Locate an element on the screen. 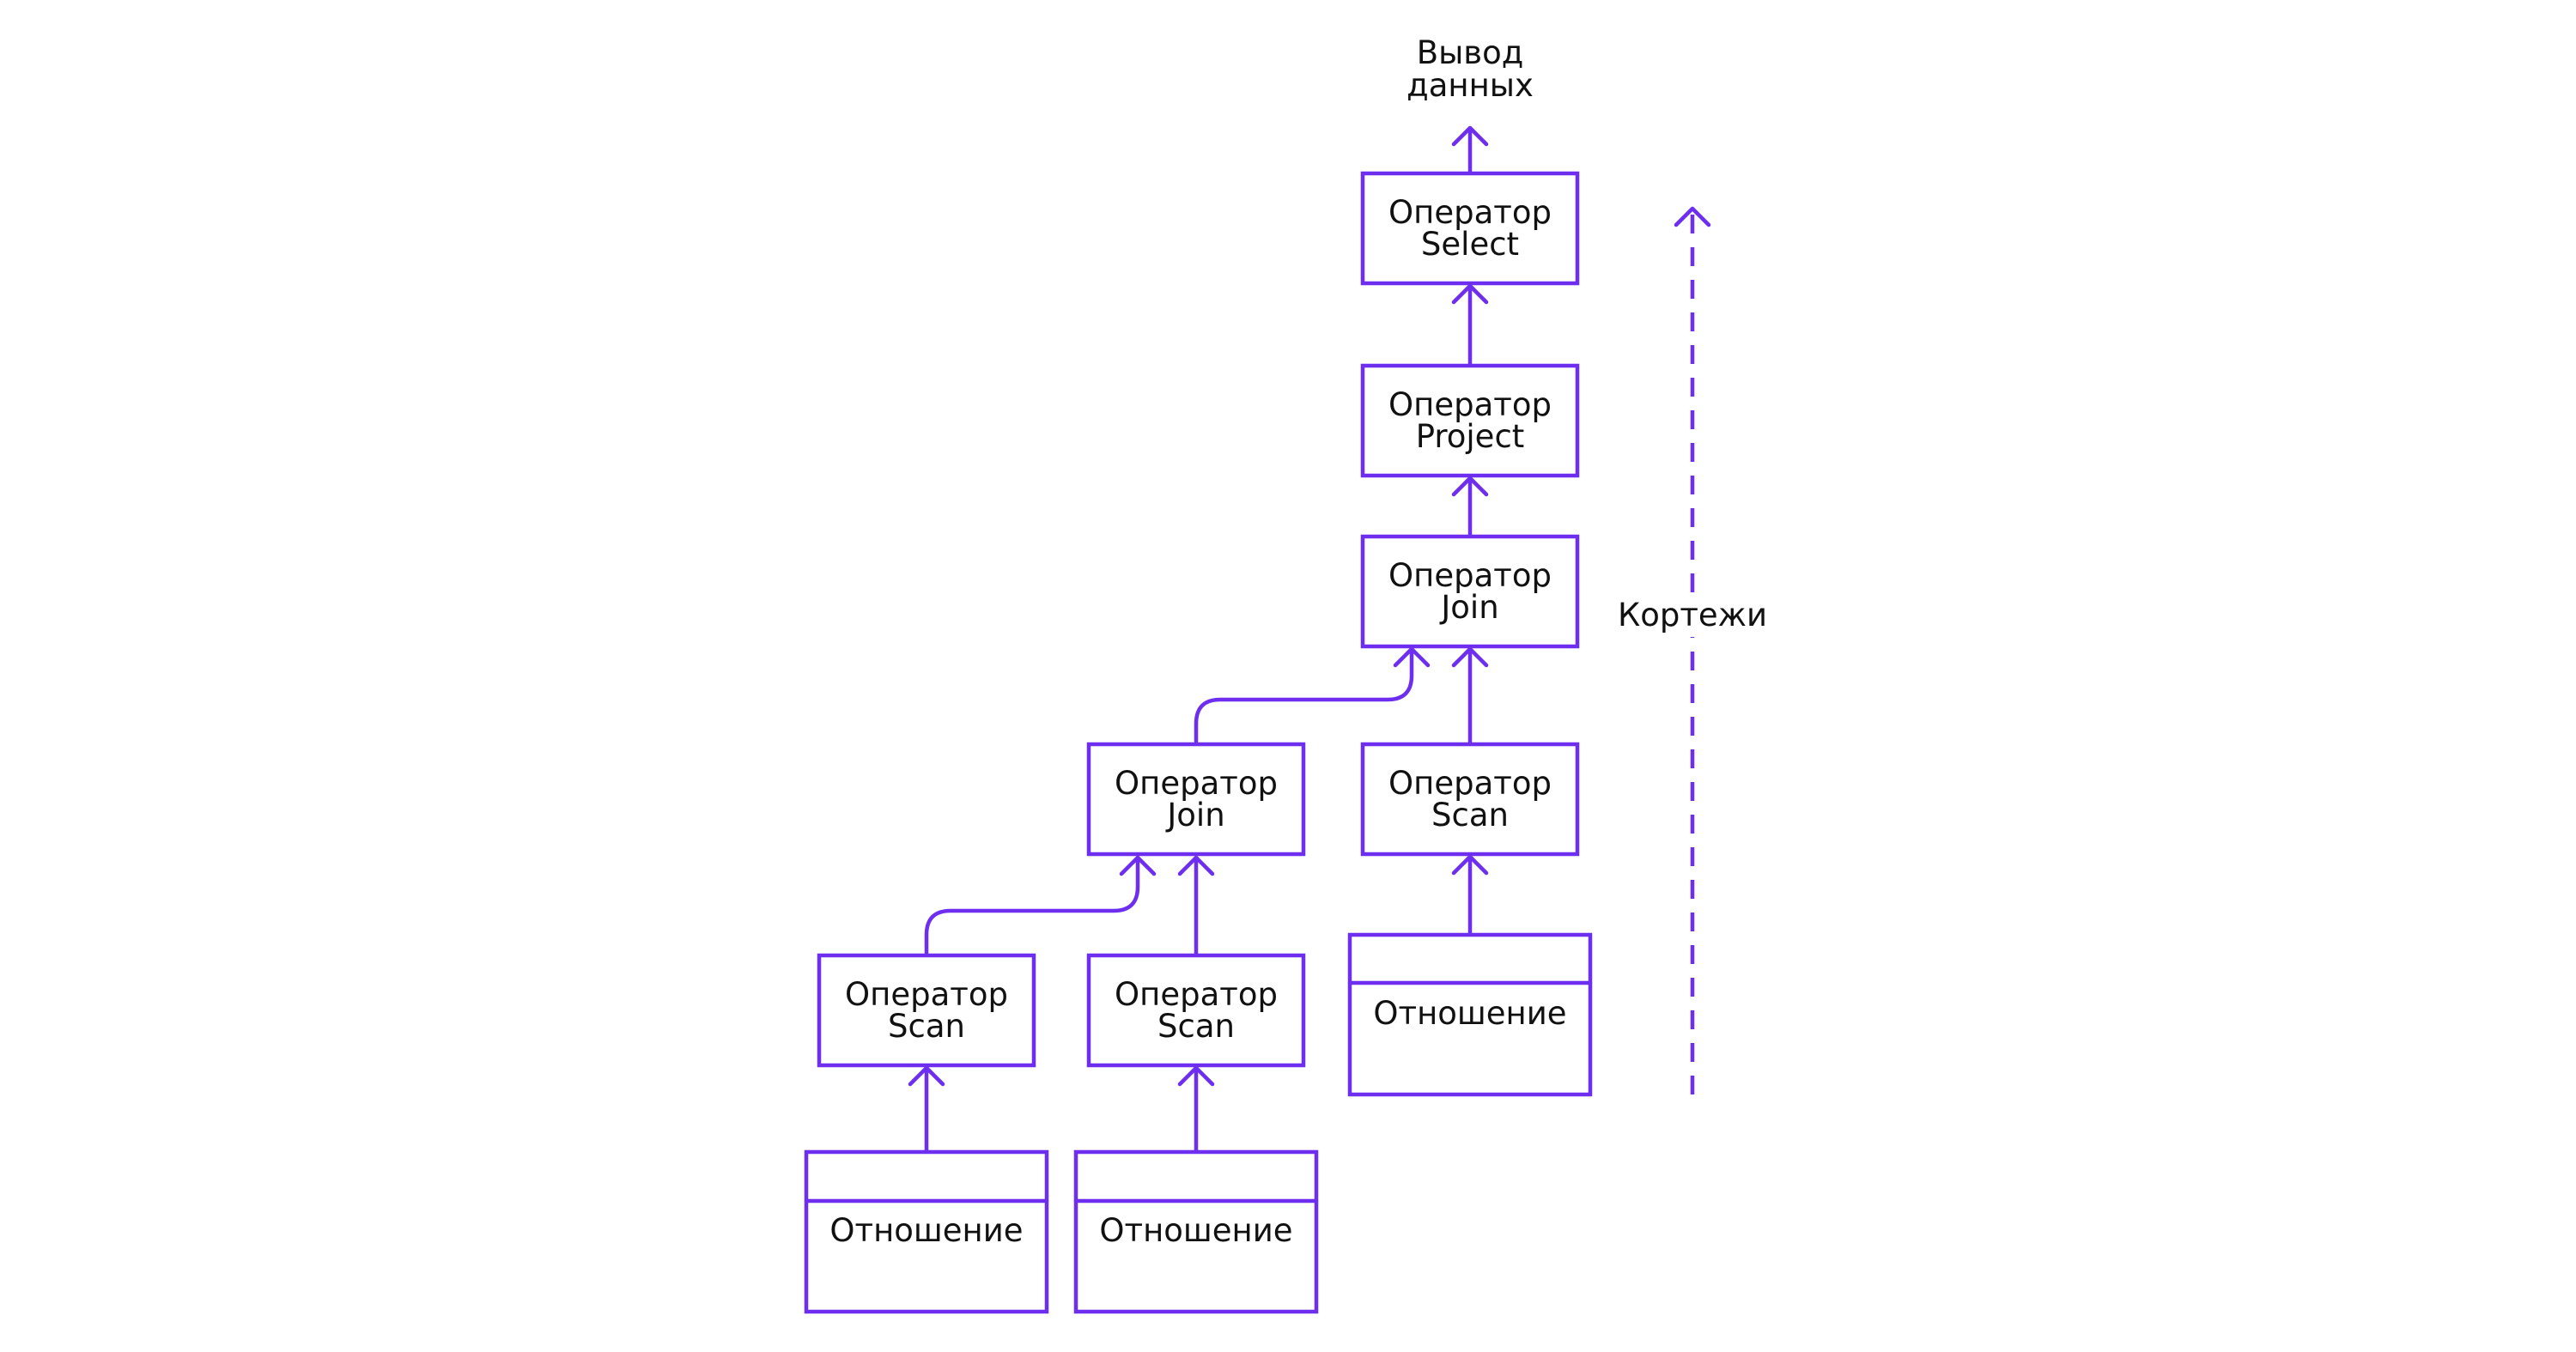  operator-join-top-label-1: Оператор is located at coordinates (1470, 575).